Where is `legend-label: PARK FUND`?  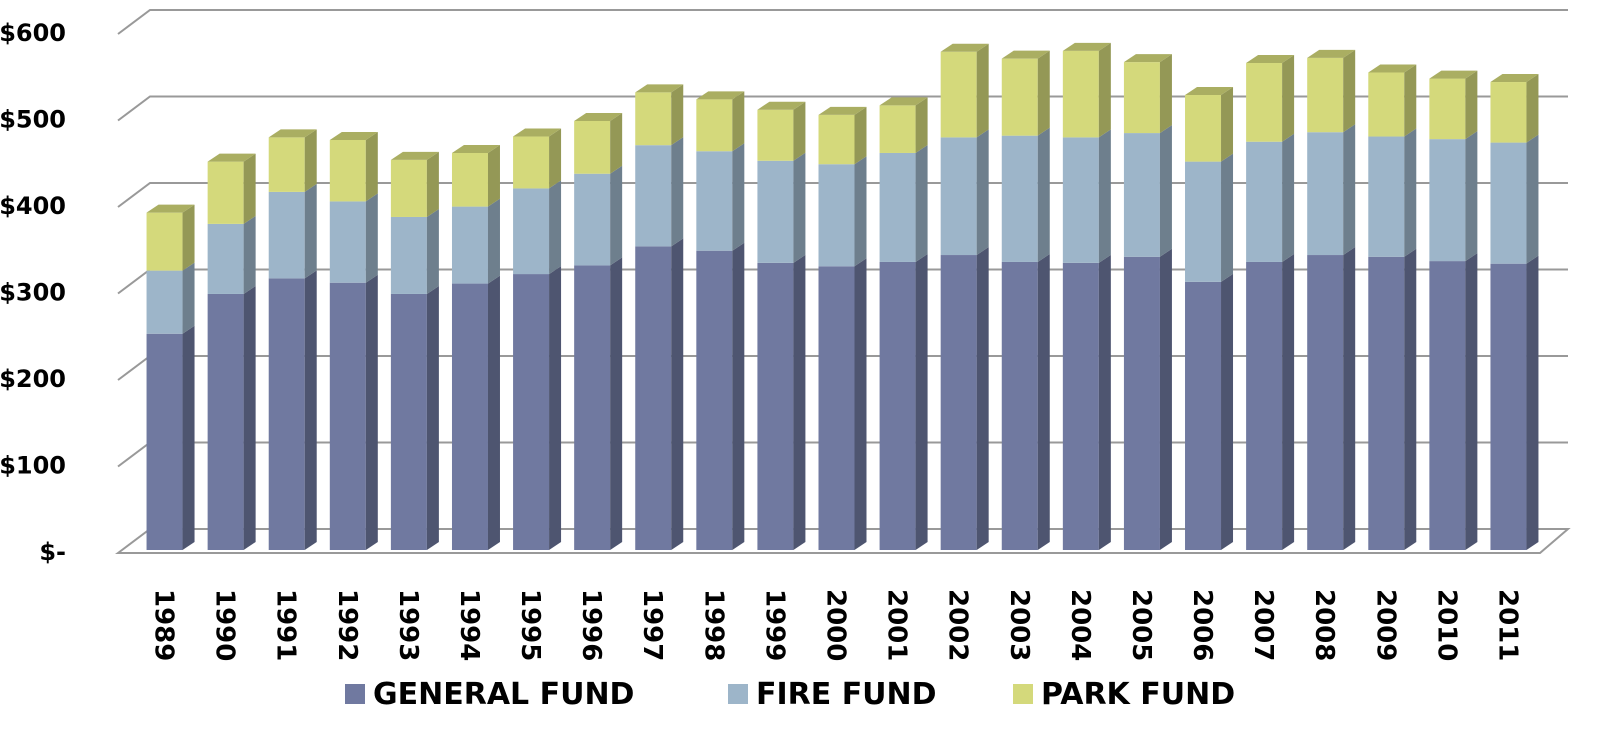 legend-label: PARK FUND is located at coordinates (1138, 694).